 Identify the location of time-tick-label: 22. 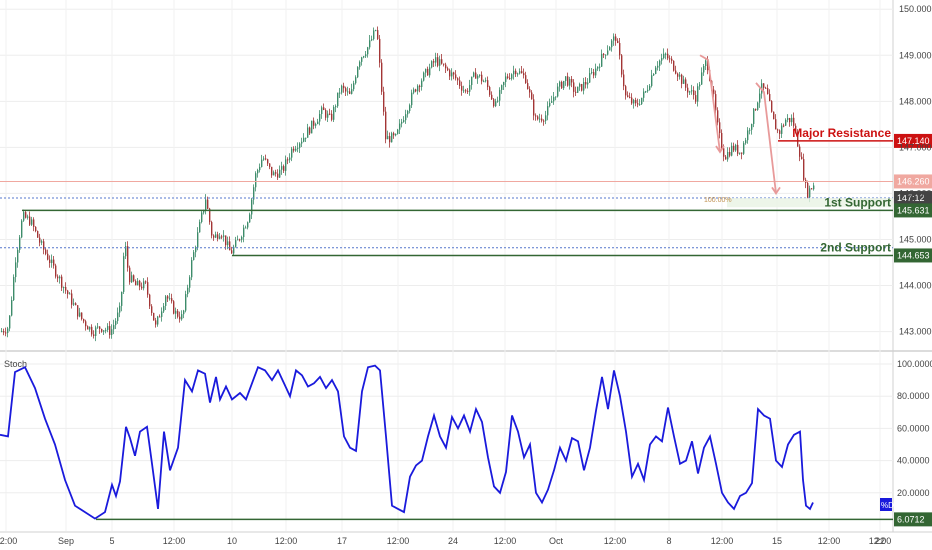
(880, 541).